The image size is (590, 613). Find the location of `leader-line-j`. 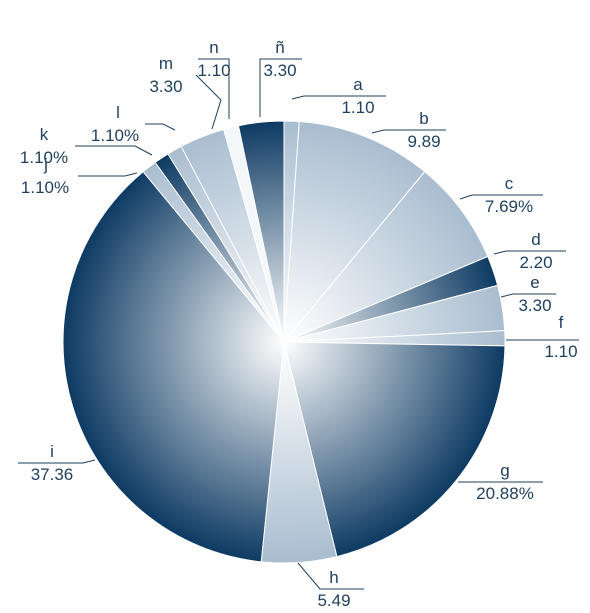

leader-line-j is located at coordinates (108, 174).